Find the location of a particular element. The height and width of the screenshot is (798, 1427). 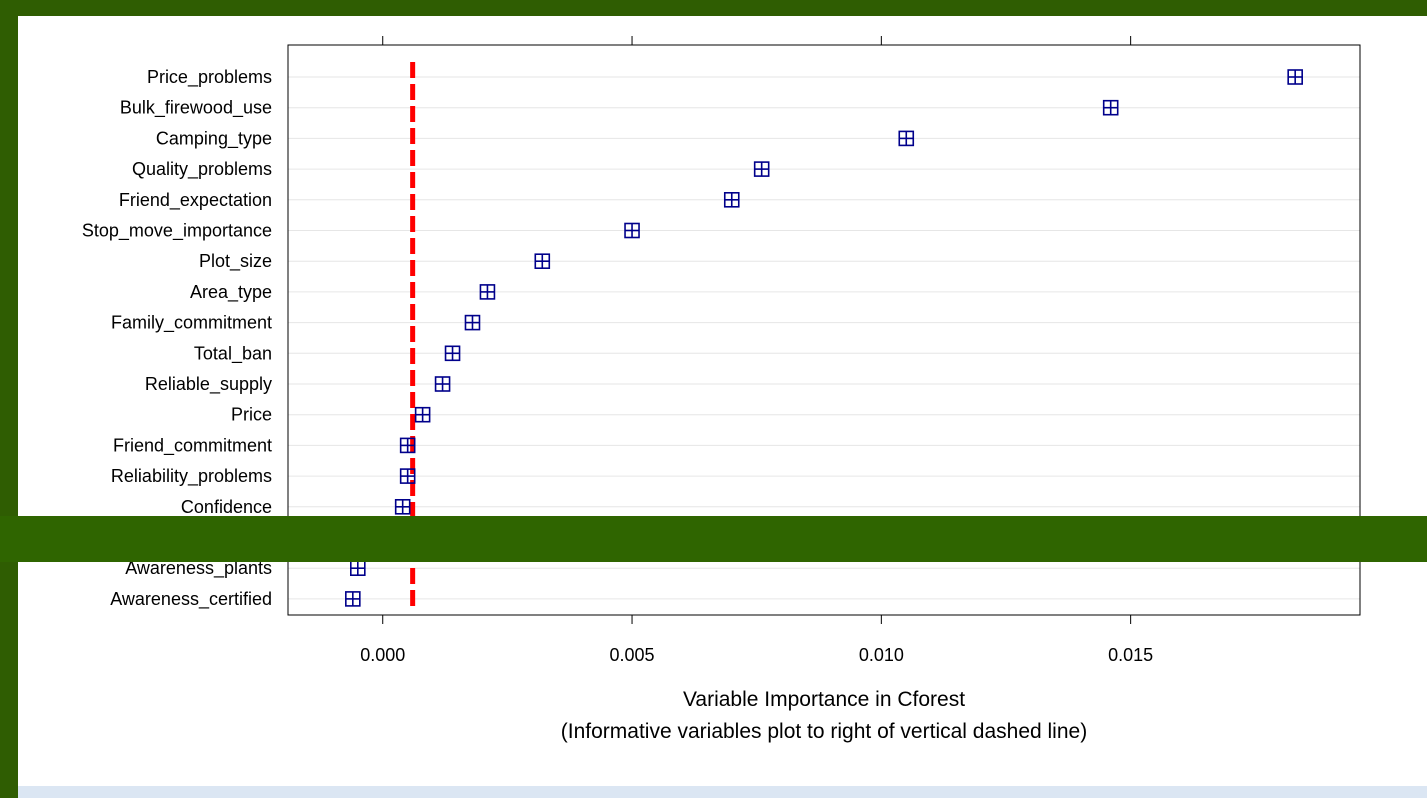

category-label: Confidence is located at coordinates (226, 507).